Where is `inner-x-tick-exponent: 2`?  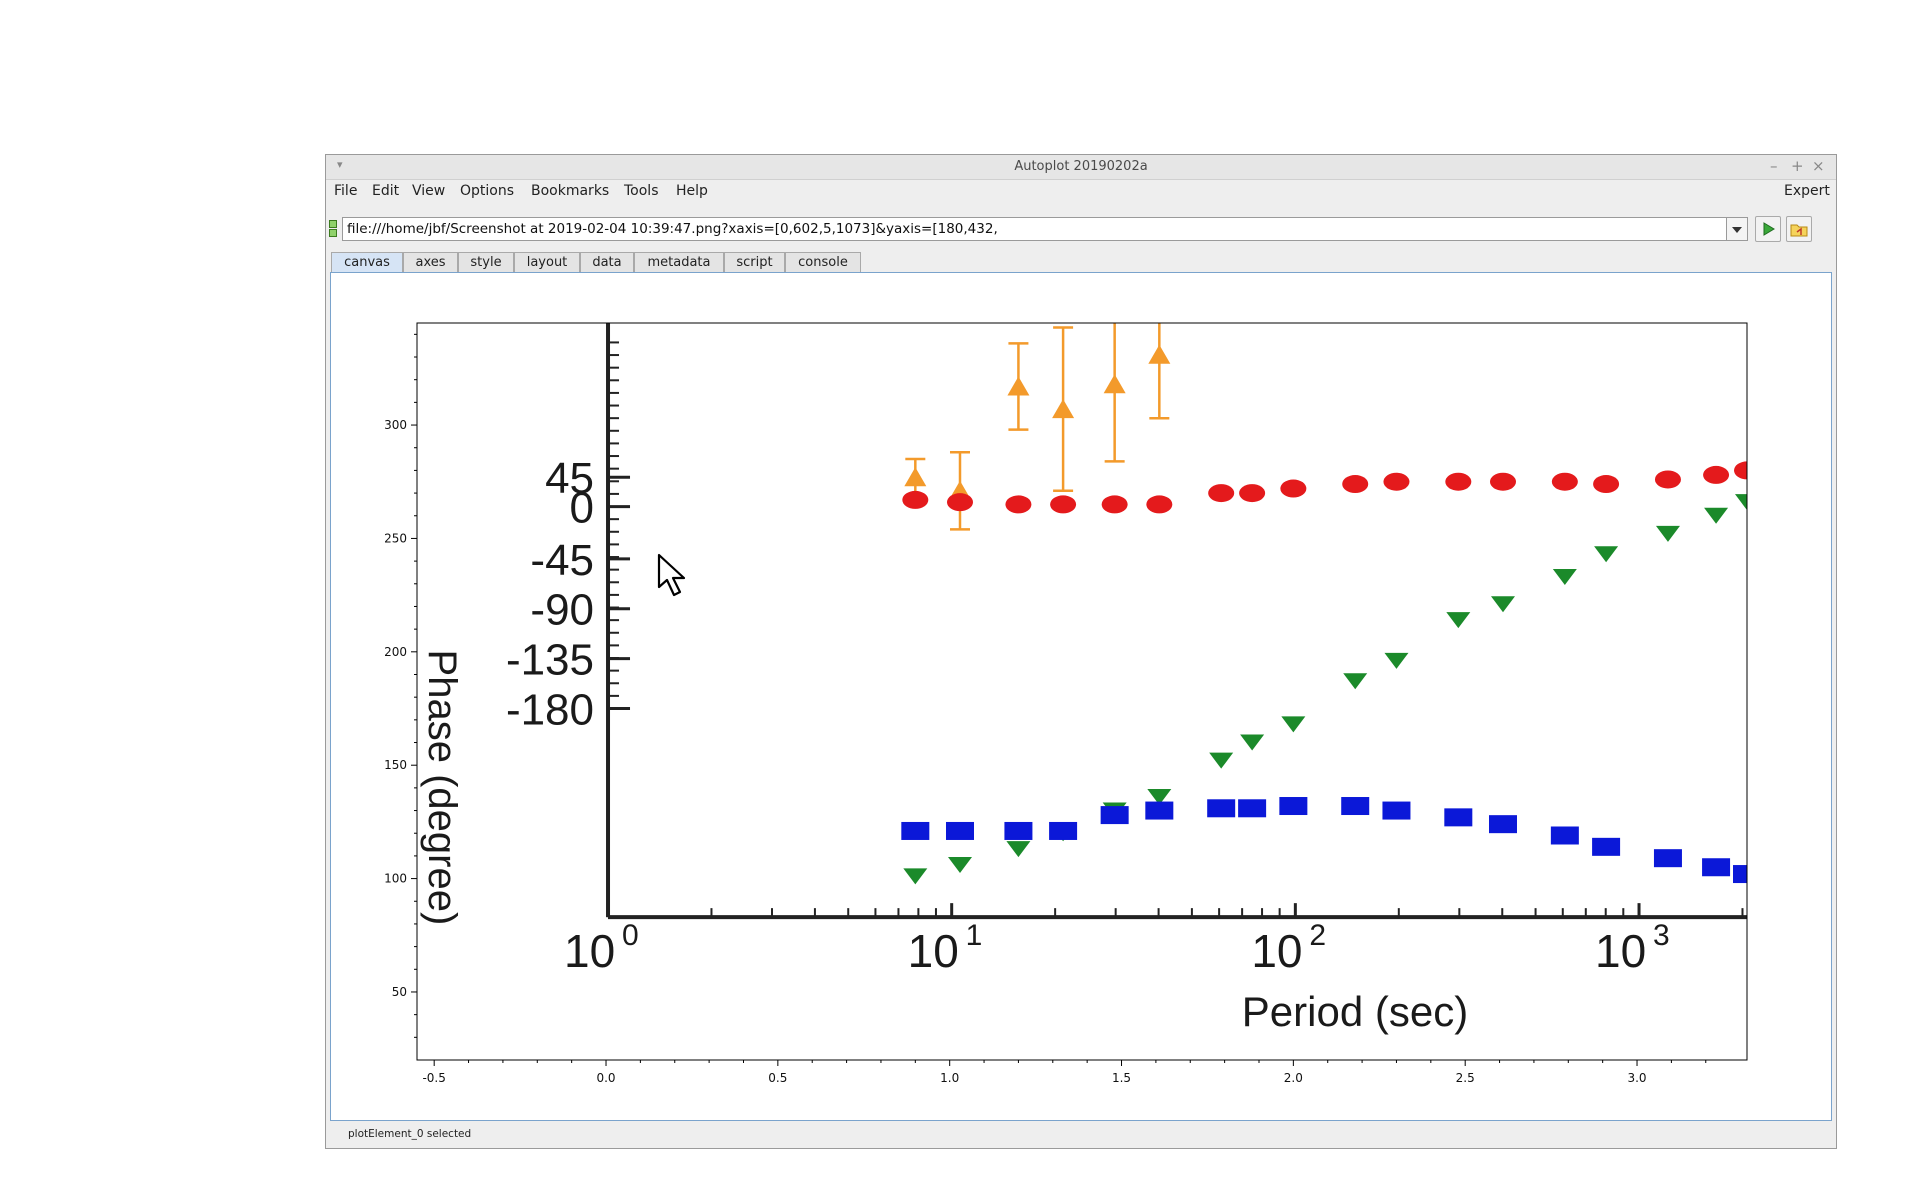
inner-x-tick-exponent: 2 is located at coordinates (1317, 935).